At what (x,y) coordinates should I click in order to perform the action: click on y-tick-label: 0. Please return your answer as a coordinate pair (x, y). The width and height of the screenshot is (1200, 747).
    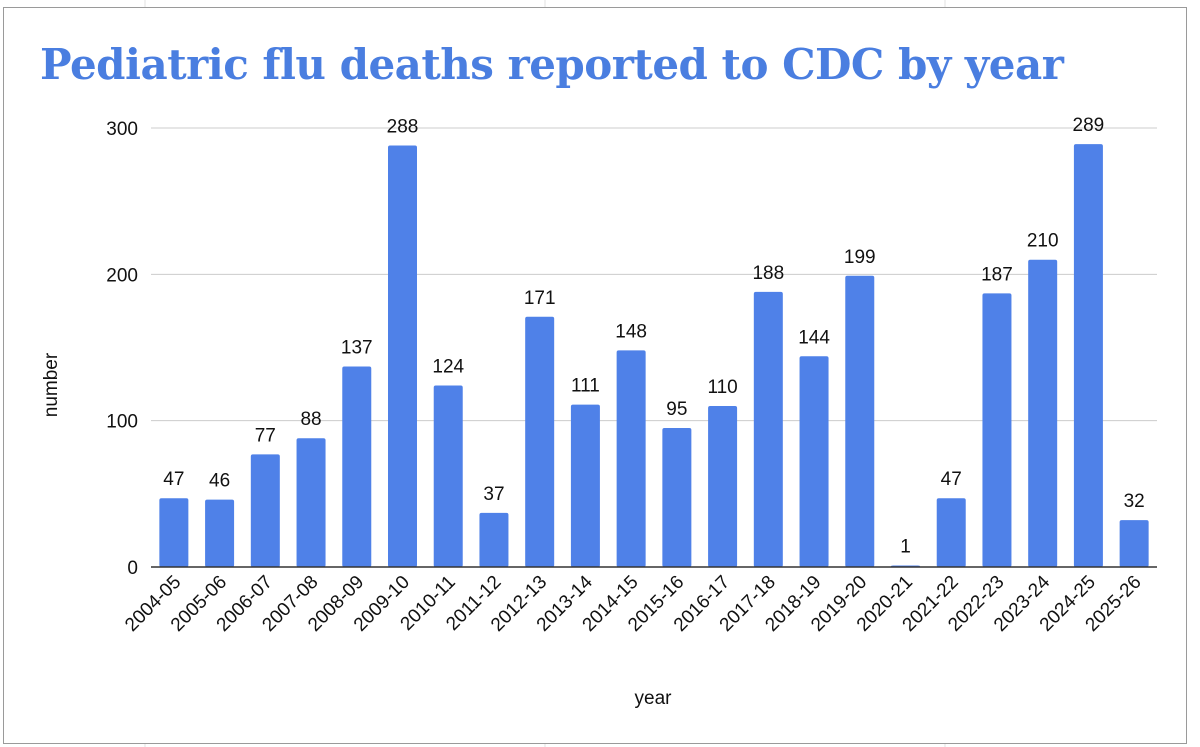
    Looking at the image, I should click on (132, 568).